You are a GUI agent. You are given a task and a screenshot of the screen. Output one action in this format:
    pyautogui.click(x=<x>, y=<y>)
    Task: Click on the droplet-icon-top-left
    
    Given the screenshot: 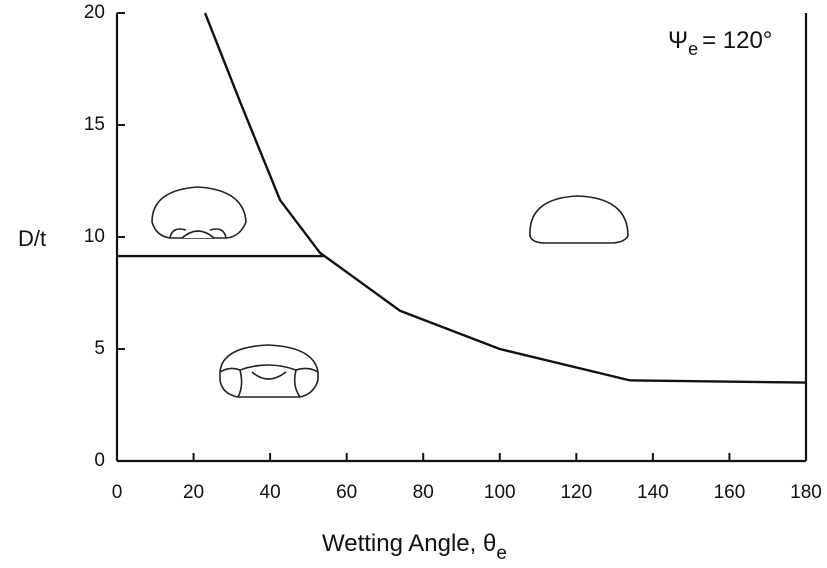 What is the action you would take?
    pyautogui.click(x=199, y=212)
    